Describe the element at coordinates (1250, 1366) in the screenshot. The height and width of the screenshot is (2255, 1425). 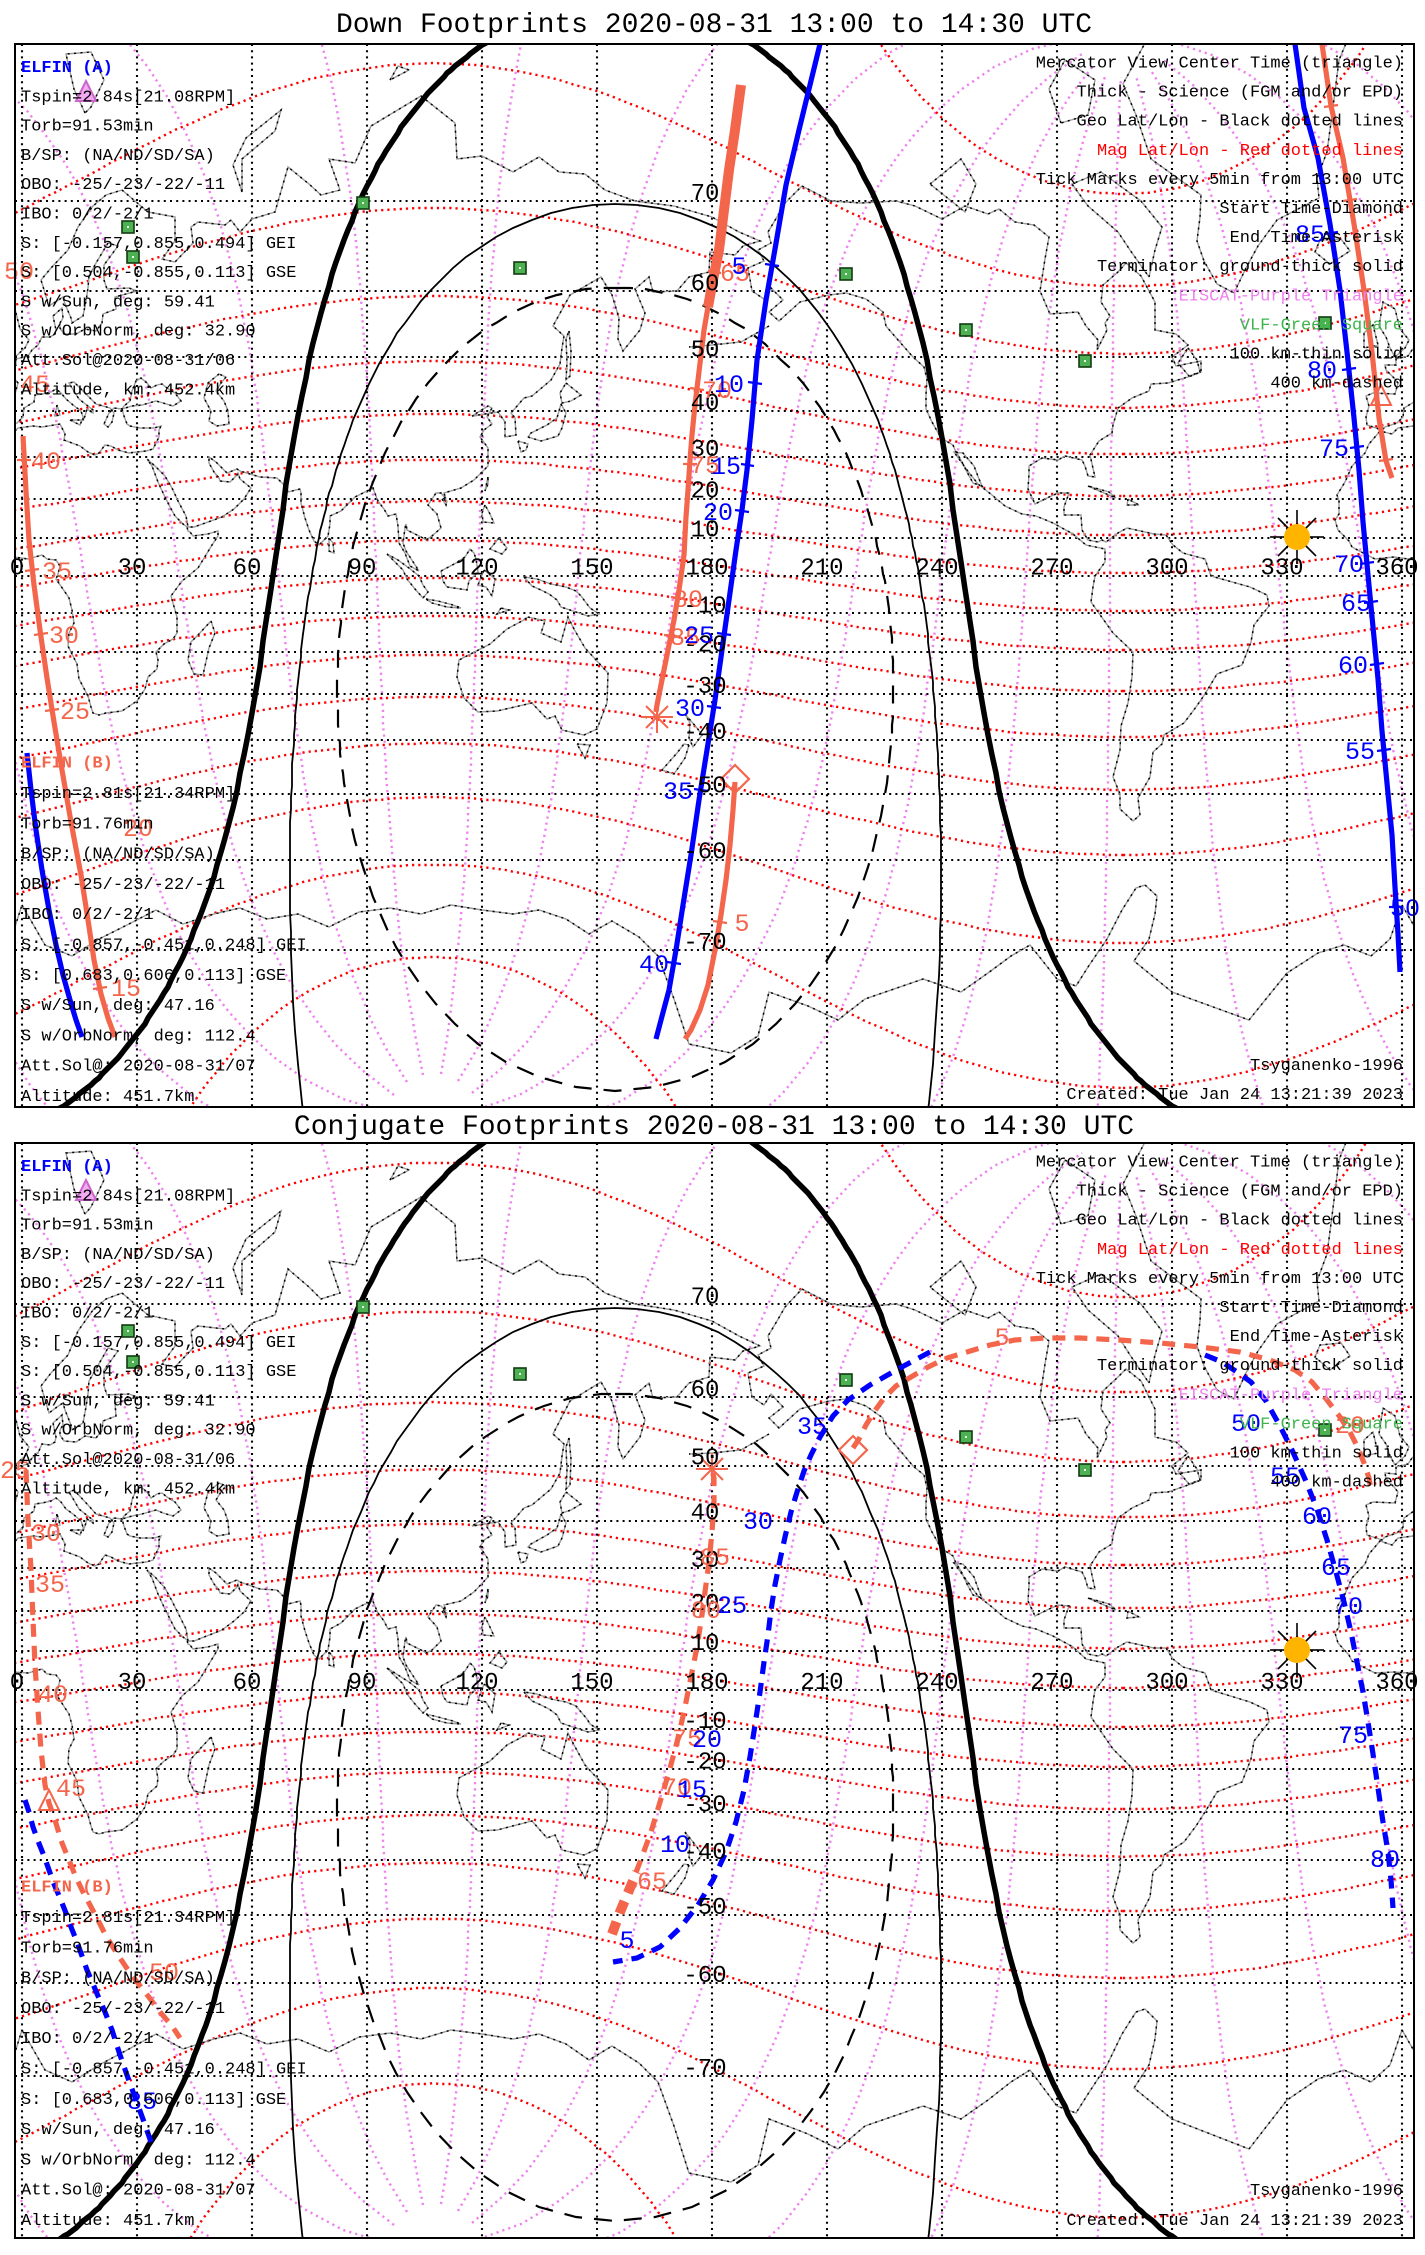
I see `svg-text: Terminator: ground-thick solid` at that location.